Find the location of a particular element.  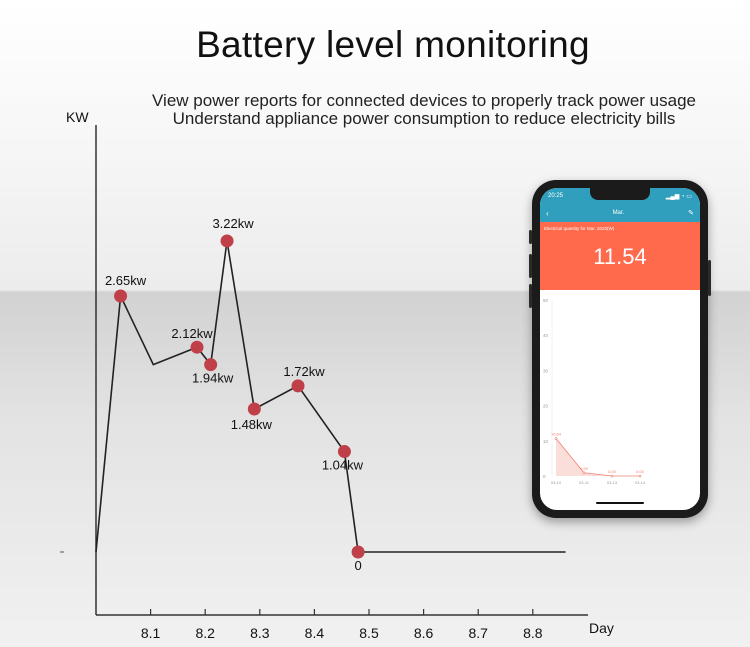

mini-chart-area is located at coordinates (598, 457).